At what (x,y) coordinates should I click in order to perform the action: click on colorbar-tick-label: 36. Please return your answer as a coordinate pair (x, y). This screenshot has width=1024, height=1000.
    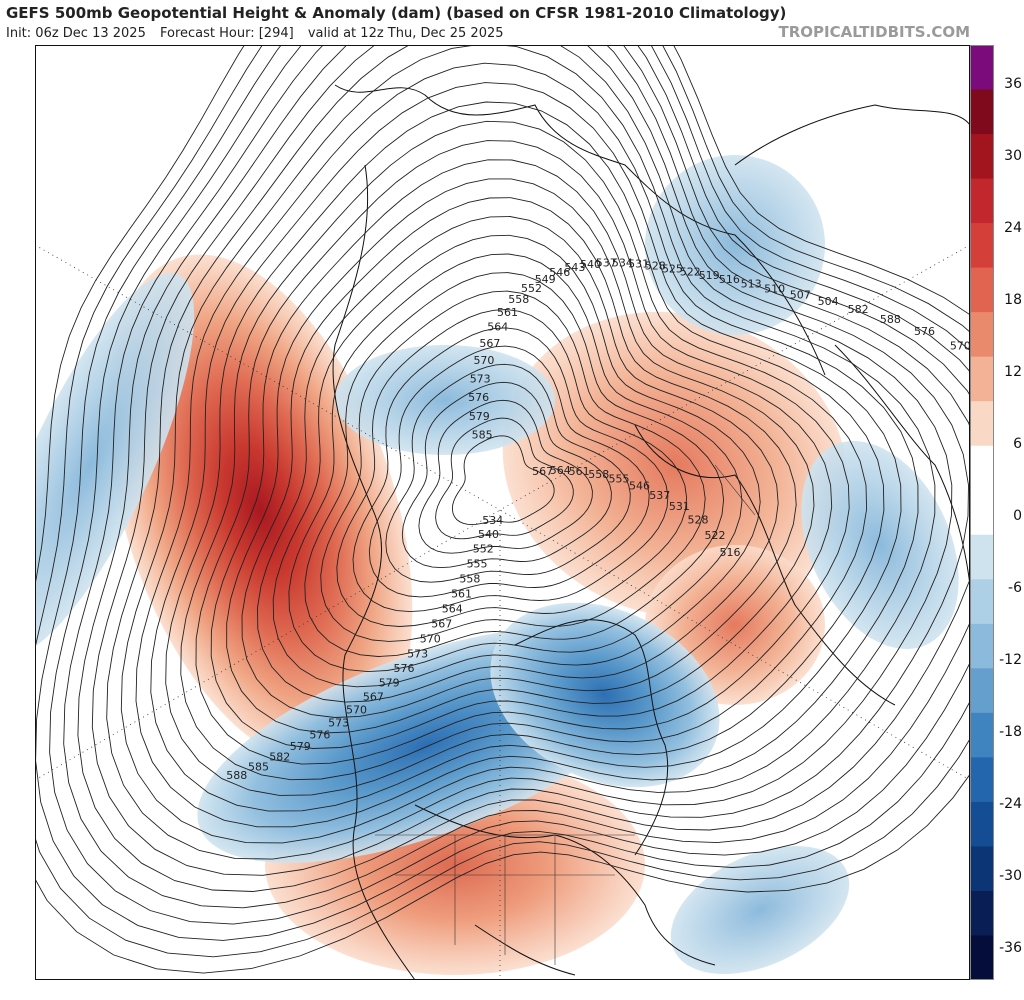
    Looking at the image, I should click on (1013, 84).